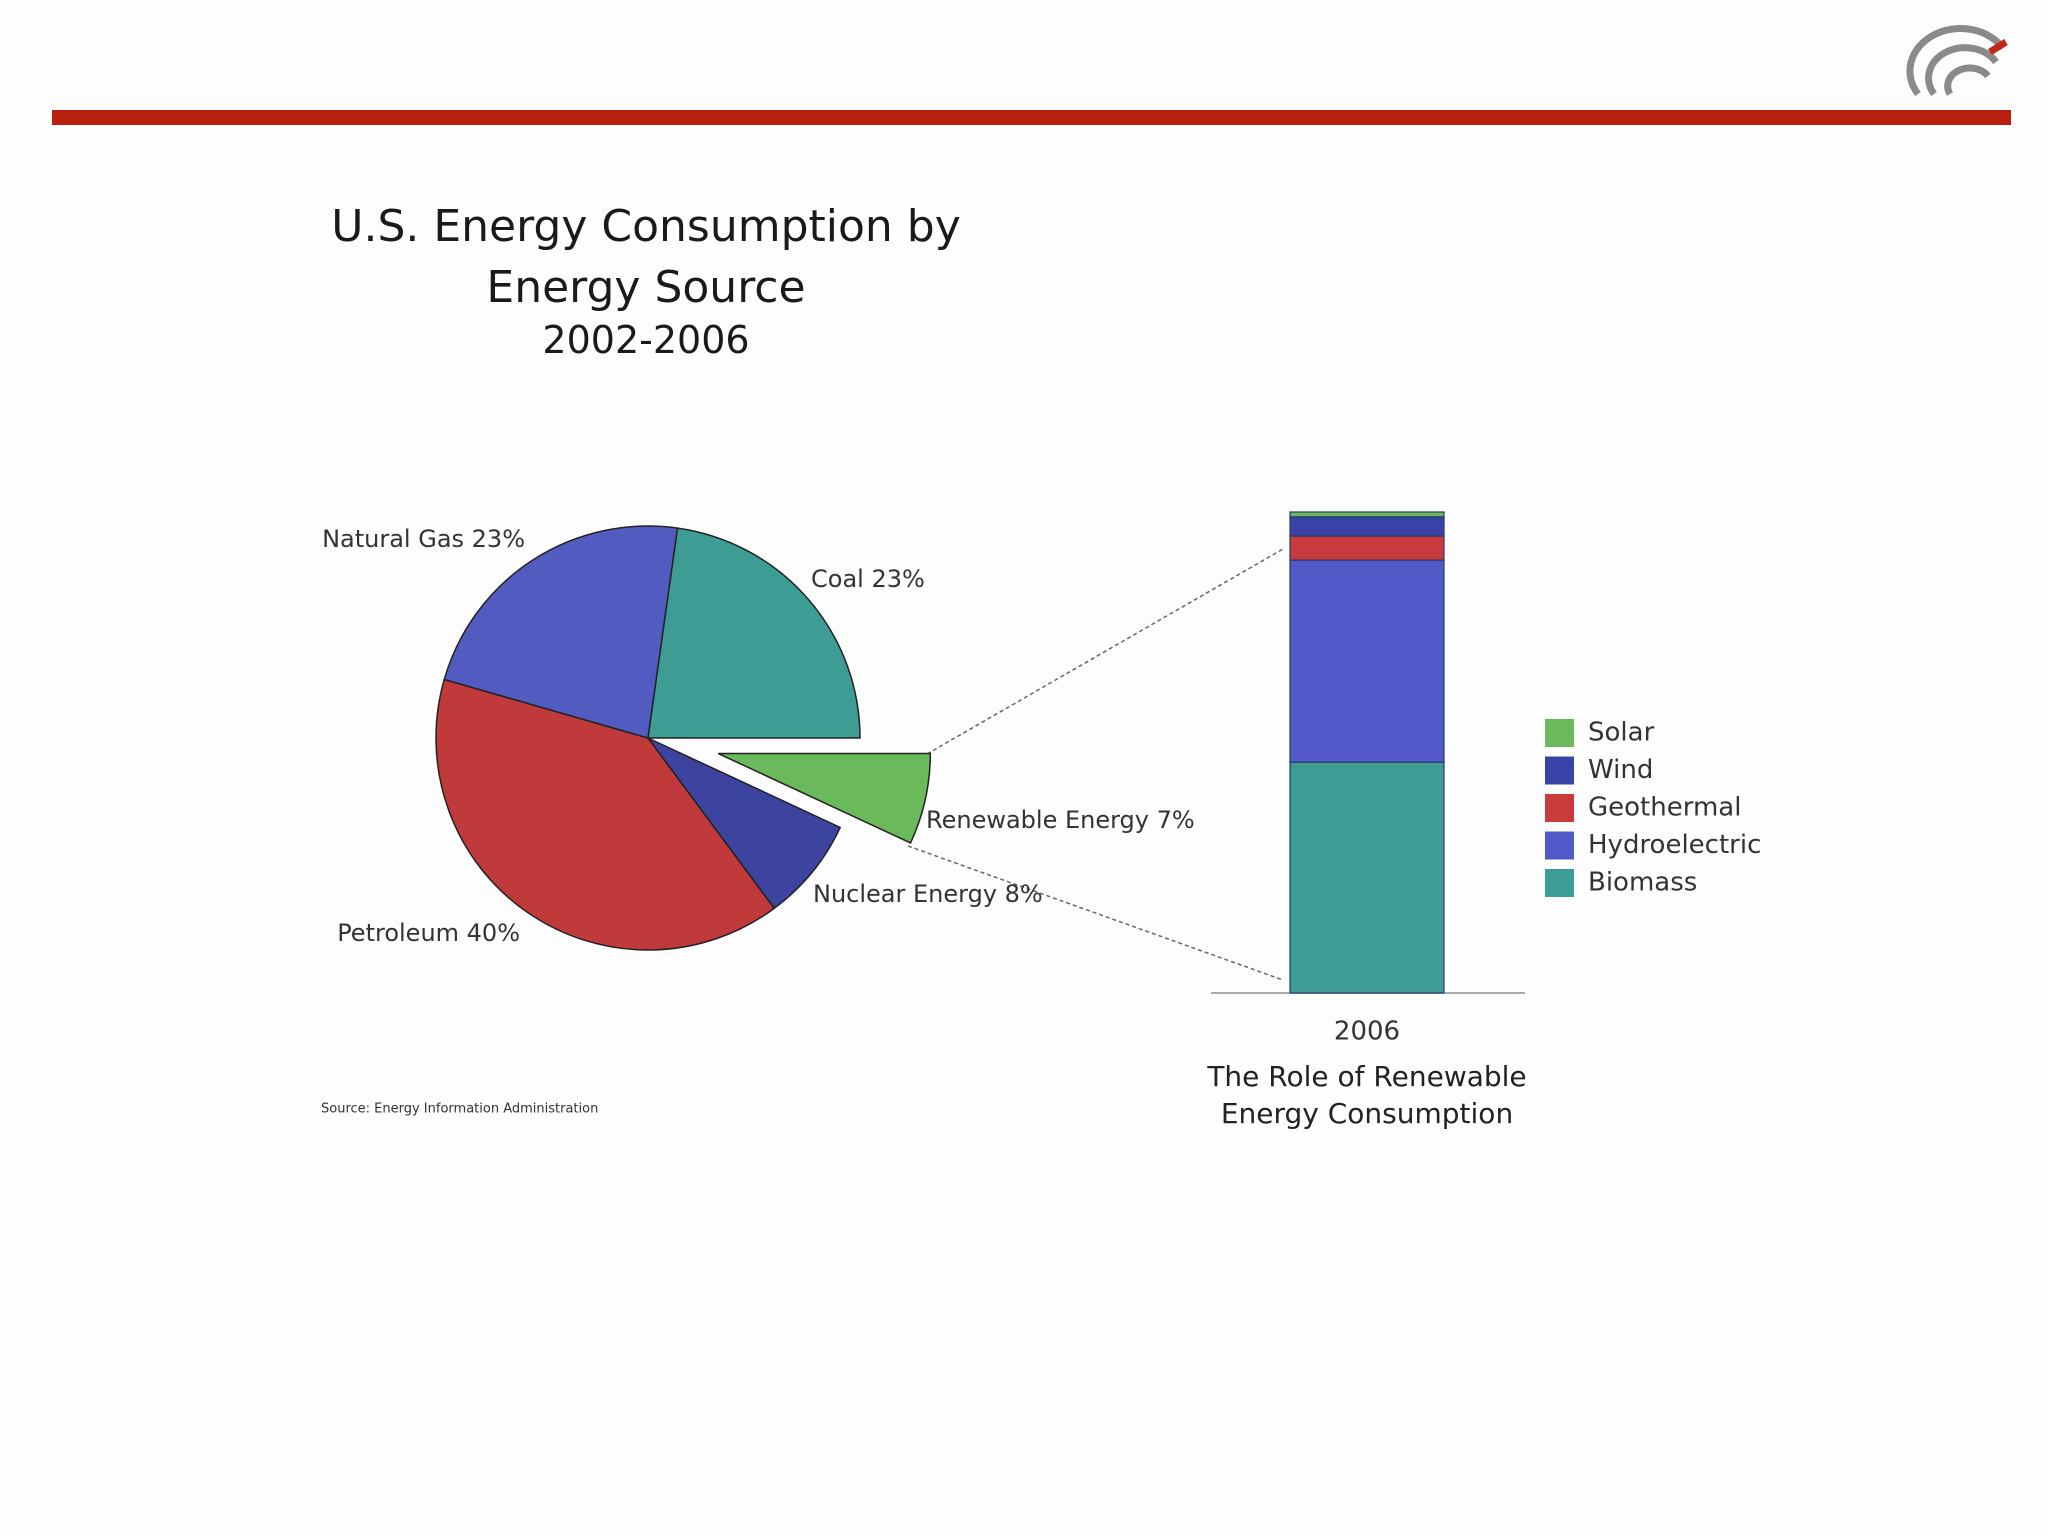 The width and height of the screenshot is (2048, 1536). I want to click on legend-label: Biomass, so click(1642, 883).